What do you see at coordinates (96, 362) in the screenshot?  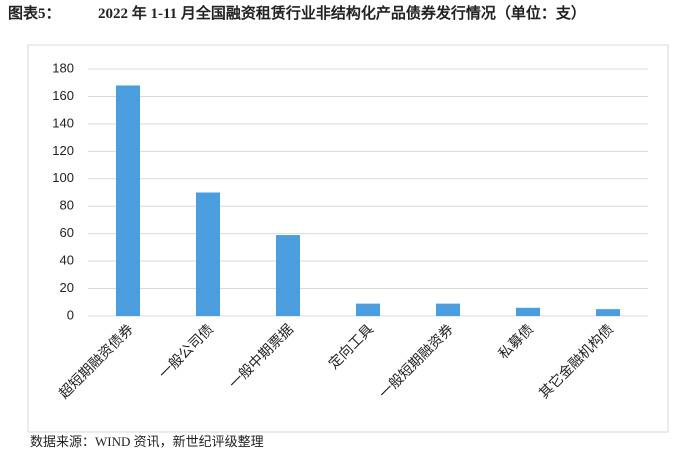 I see `x-tick-label: 超短期融资债券` at bounding box center [96, 362].